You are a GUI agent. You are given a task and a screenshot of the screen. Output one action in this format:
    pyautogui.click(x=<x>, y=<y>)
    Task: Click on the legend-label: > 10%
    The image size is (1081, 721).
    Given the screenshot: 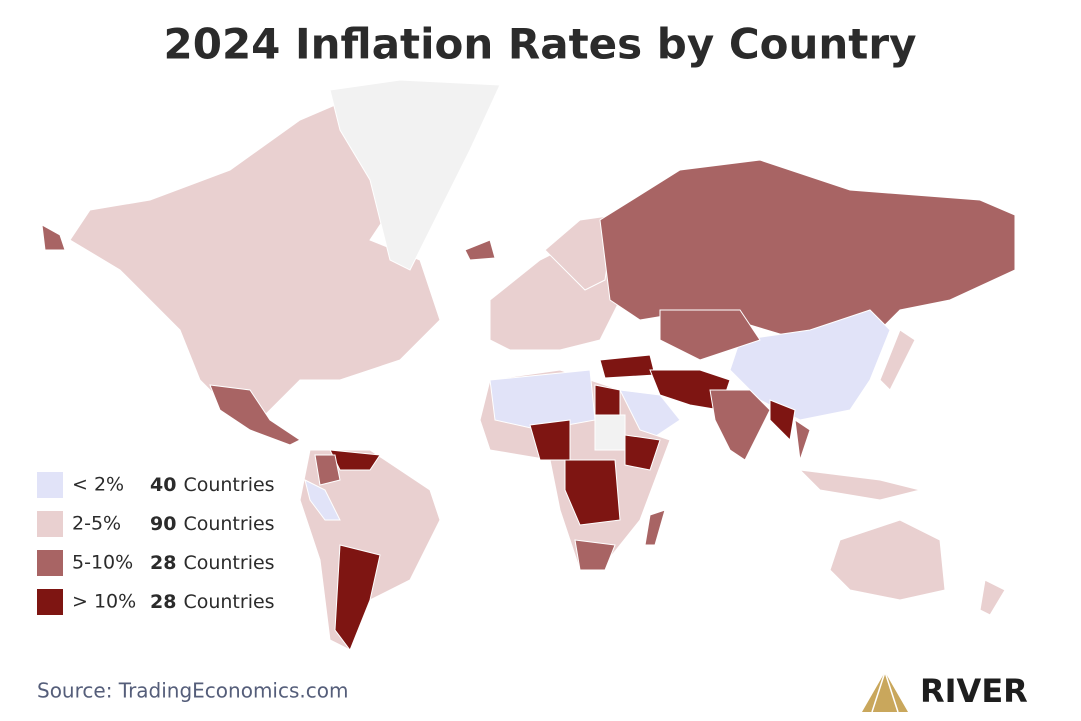 What is the action you would take?
    pyautogui.click(x=104, y=602)
    